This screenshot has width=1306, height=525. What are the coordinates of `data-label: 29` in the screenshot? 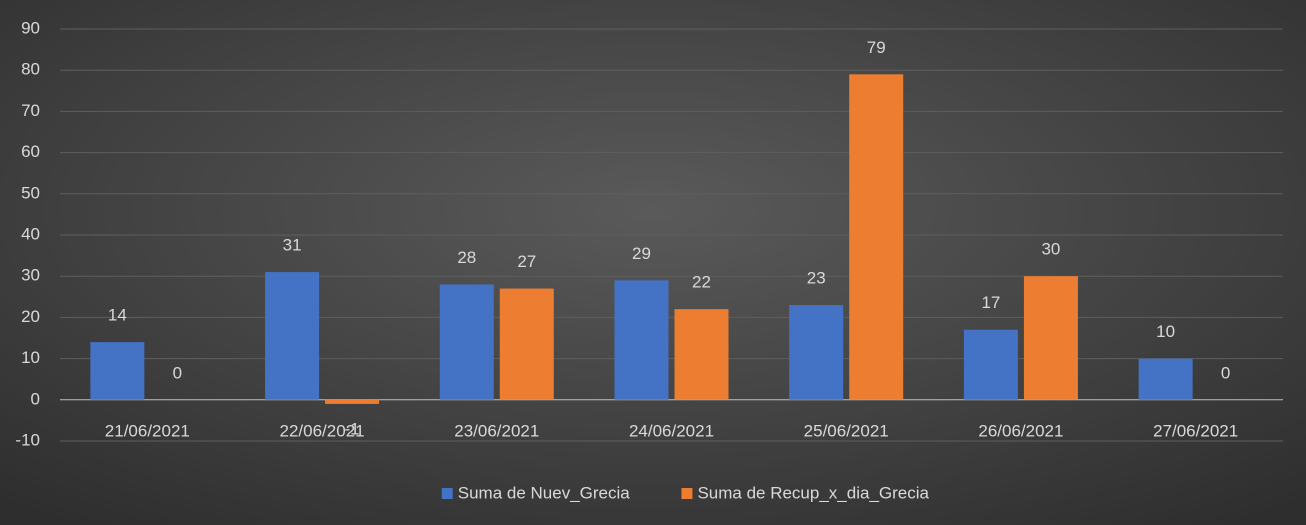 It's located at (641, 253).